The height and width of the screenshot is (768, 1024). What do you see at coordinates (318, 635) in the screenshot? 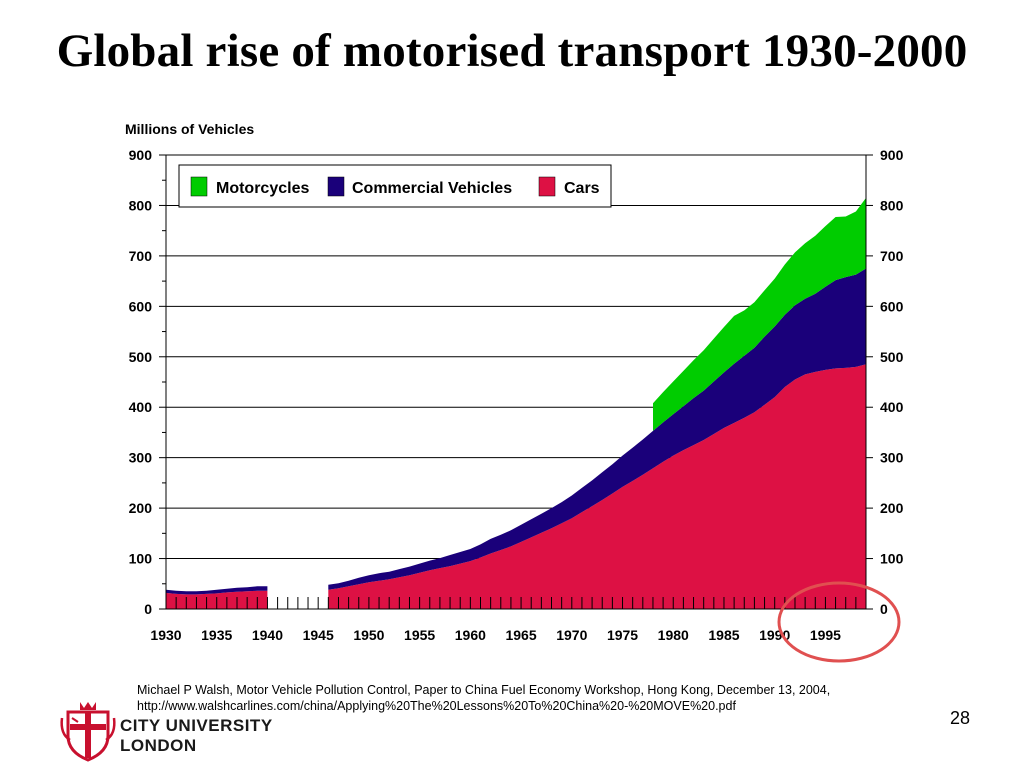
I see `x-tick-label-1945: 1945` at bounding box center [318, 635].